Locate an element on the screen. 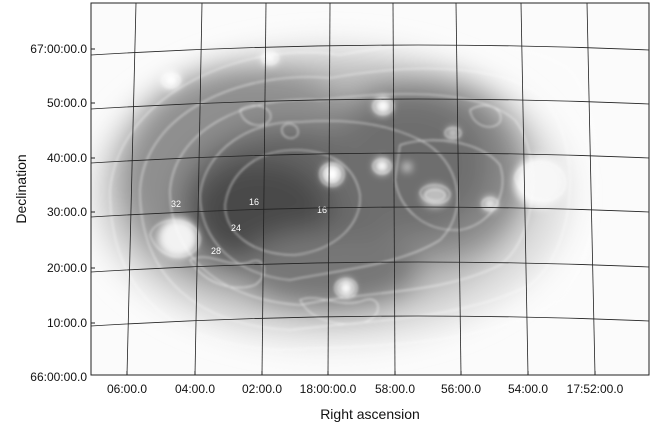  x-tick-label: 58:00.0 is located at coordinates (395, 389).